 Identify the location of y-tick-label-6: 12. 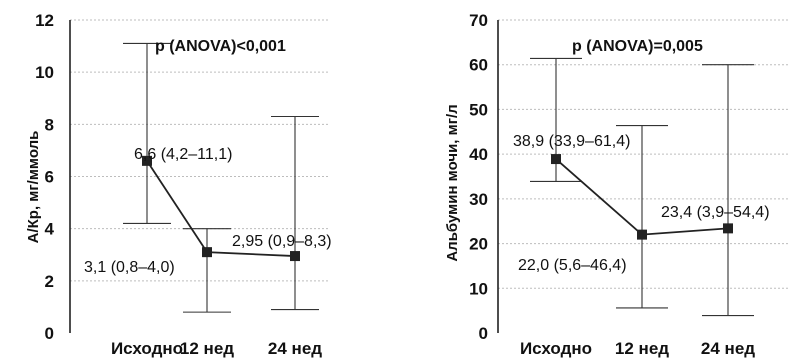
(44, 20).